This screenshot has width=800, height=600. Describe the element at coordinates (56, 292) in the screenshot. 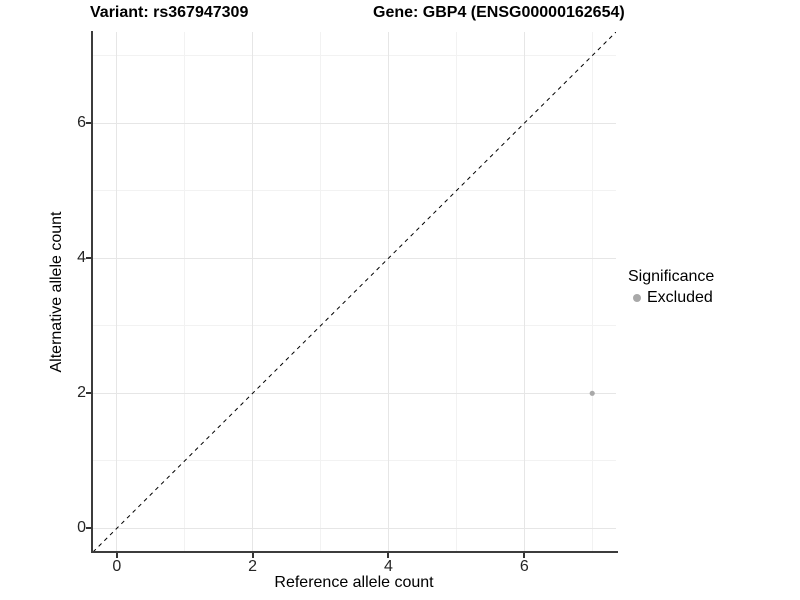

I see `y-axis-title: Alternative allele count` at that location.